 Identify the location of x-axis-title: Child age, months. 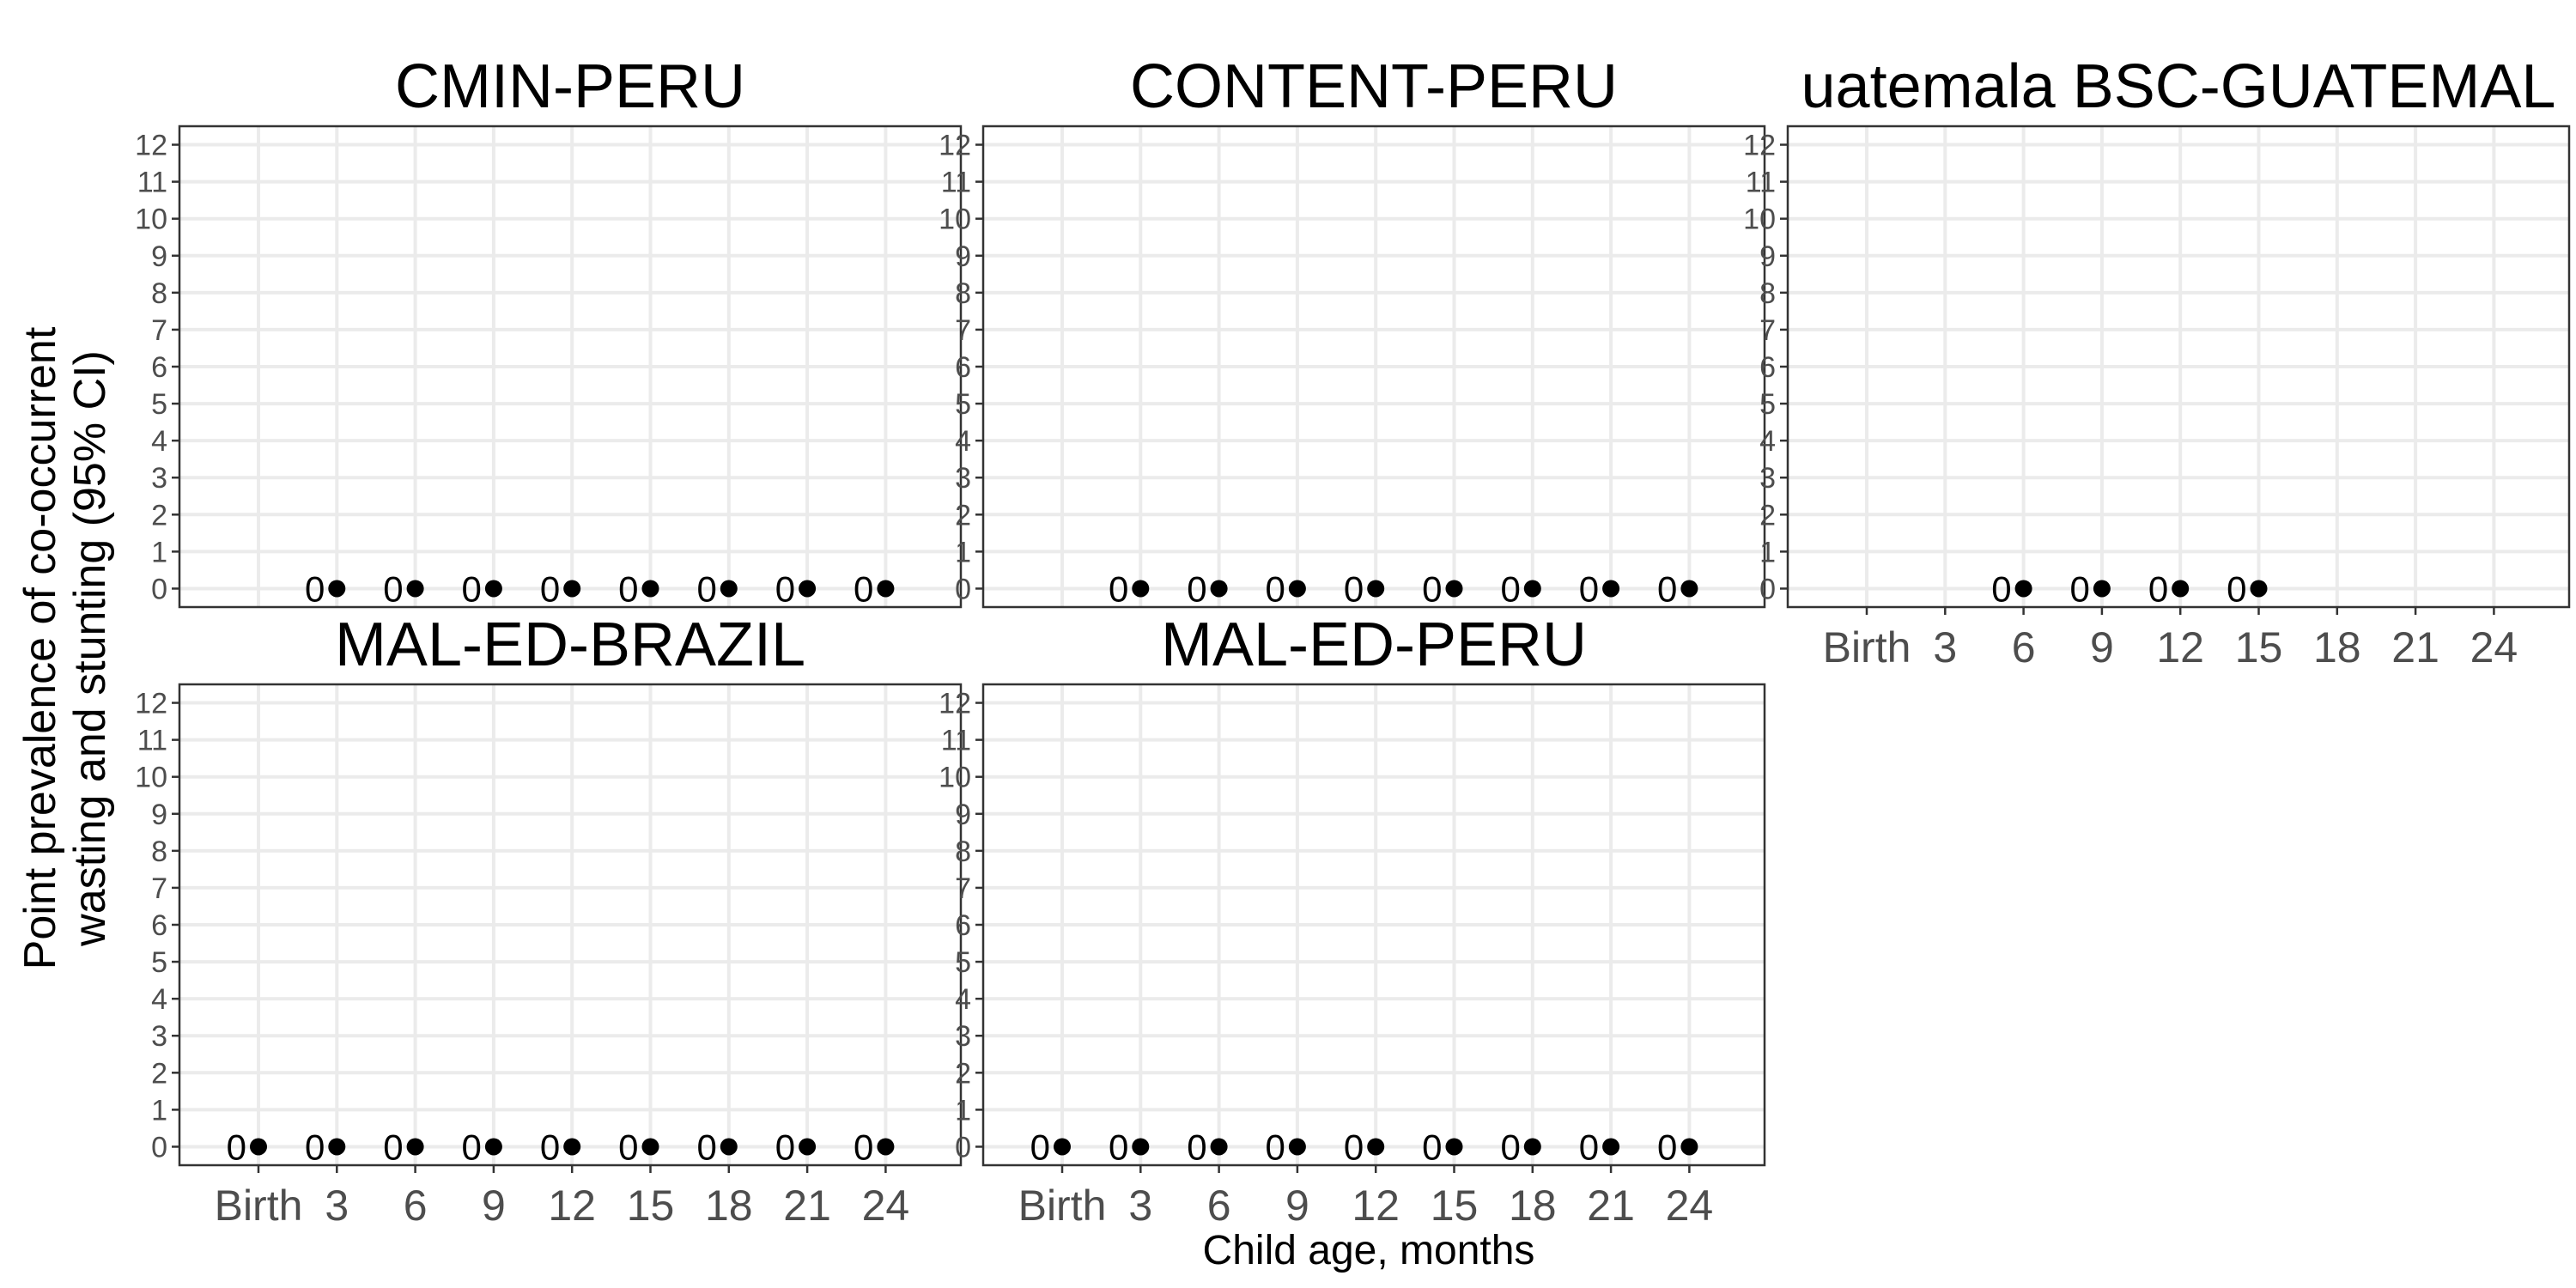
(1369, 1250).